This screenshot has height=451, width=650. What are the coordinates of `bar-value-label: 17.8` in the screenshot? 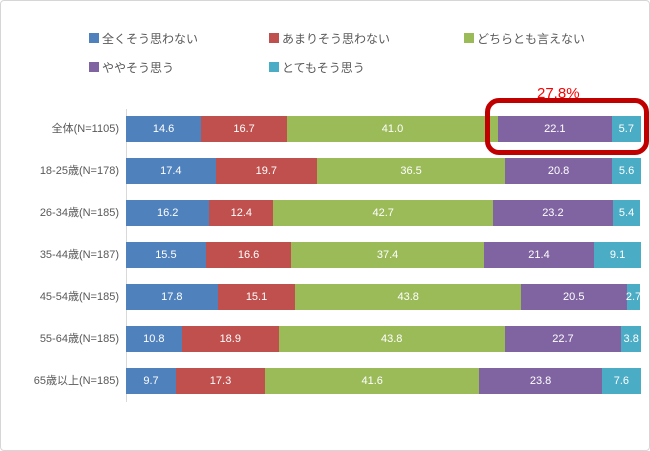 It's located at (172, 297).